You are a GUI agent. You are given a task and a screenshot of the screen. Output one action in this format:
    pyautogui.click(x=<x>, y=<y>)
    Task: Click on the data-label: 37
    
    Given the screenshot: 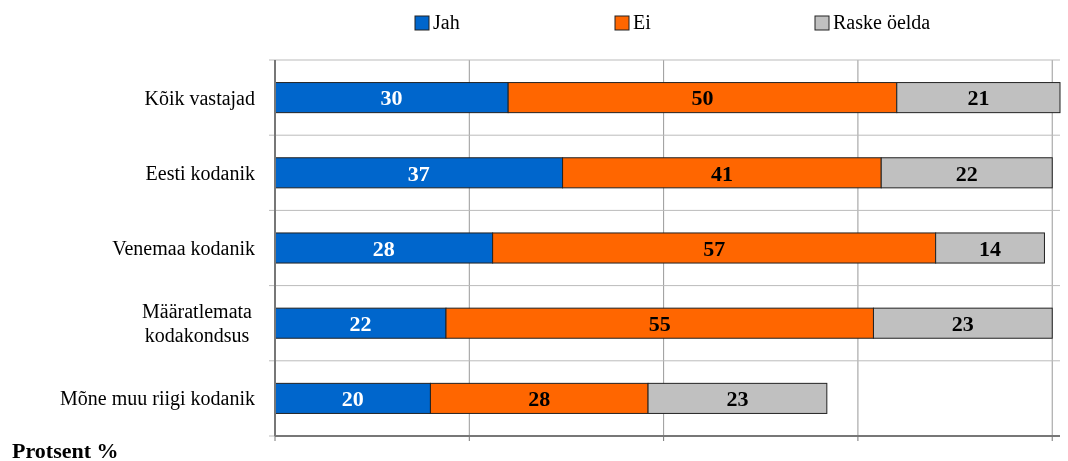 What is the action you would take?
    pyautogui.click(x=418, y=173)
    